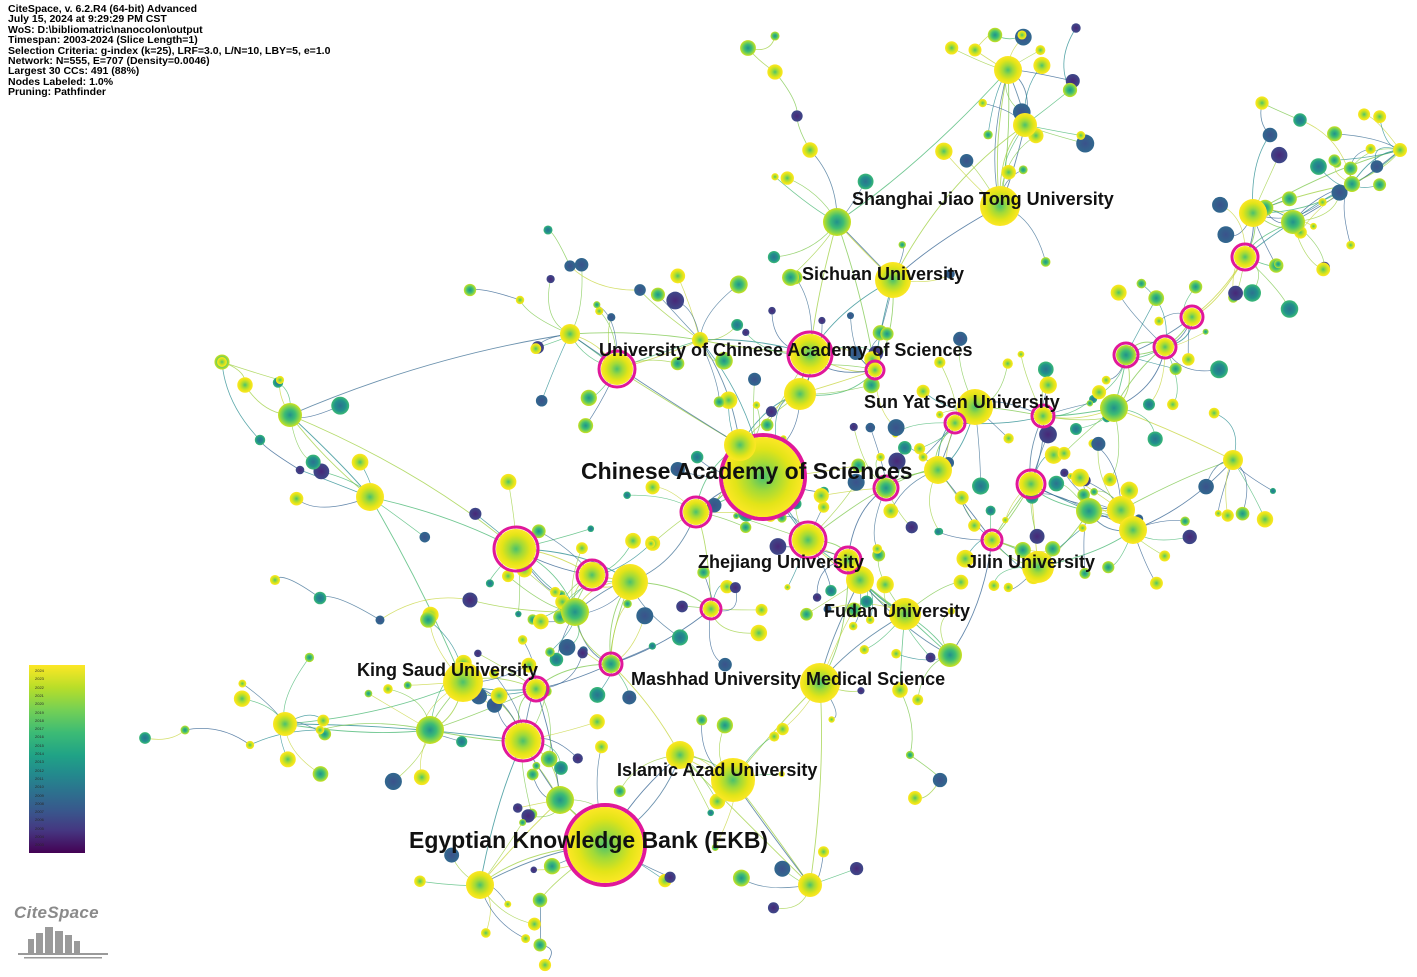 This screenshot has width=1417, height=977. I want to click on legend-year-tick: 2016, so click(39, 737).